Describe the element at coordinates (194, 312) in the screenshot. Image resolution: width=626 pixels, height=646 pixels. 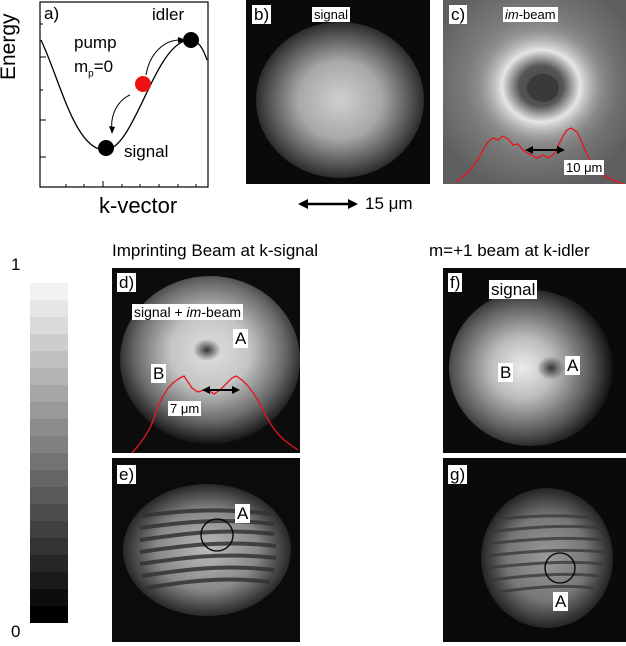
I see `panel-d-label-em: im` at that location.